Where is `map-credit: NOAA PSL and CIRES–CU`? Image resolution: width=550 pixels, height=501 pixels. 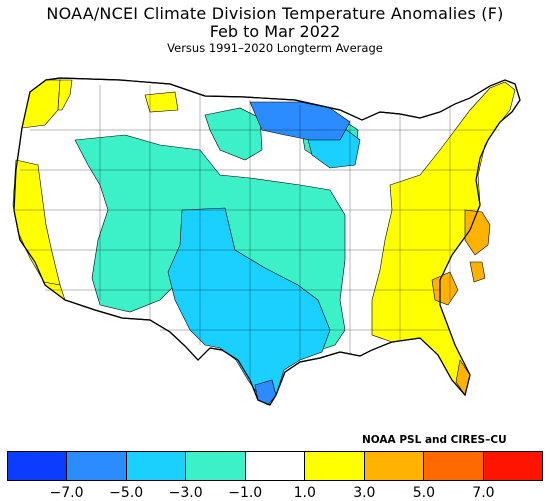
map-credit: NOAA PSL and CIRES–CU is located at coordinates (434, 440).